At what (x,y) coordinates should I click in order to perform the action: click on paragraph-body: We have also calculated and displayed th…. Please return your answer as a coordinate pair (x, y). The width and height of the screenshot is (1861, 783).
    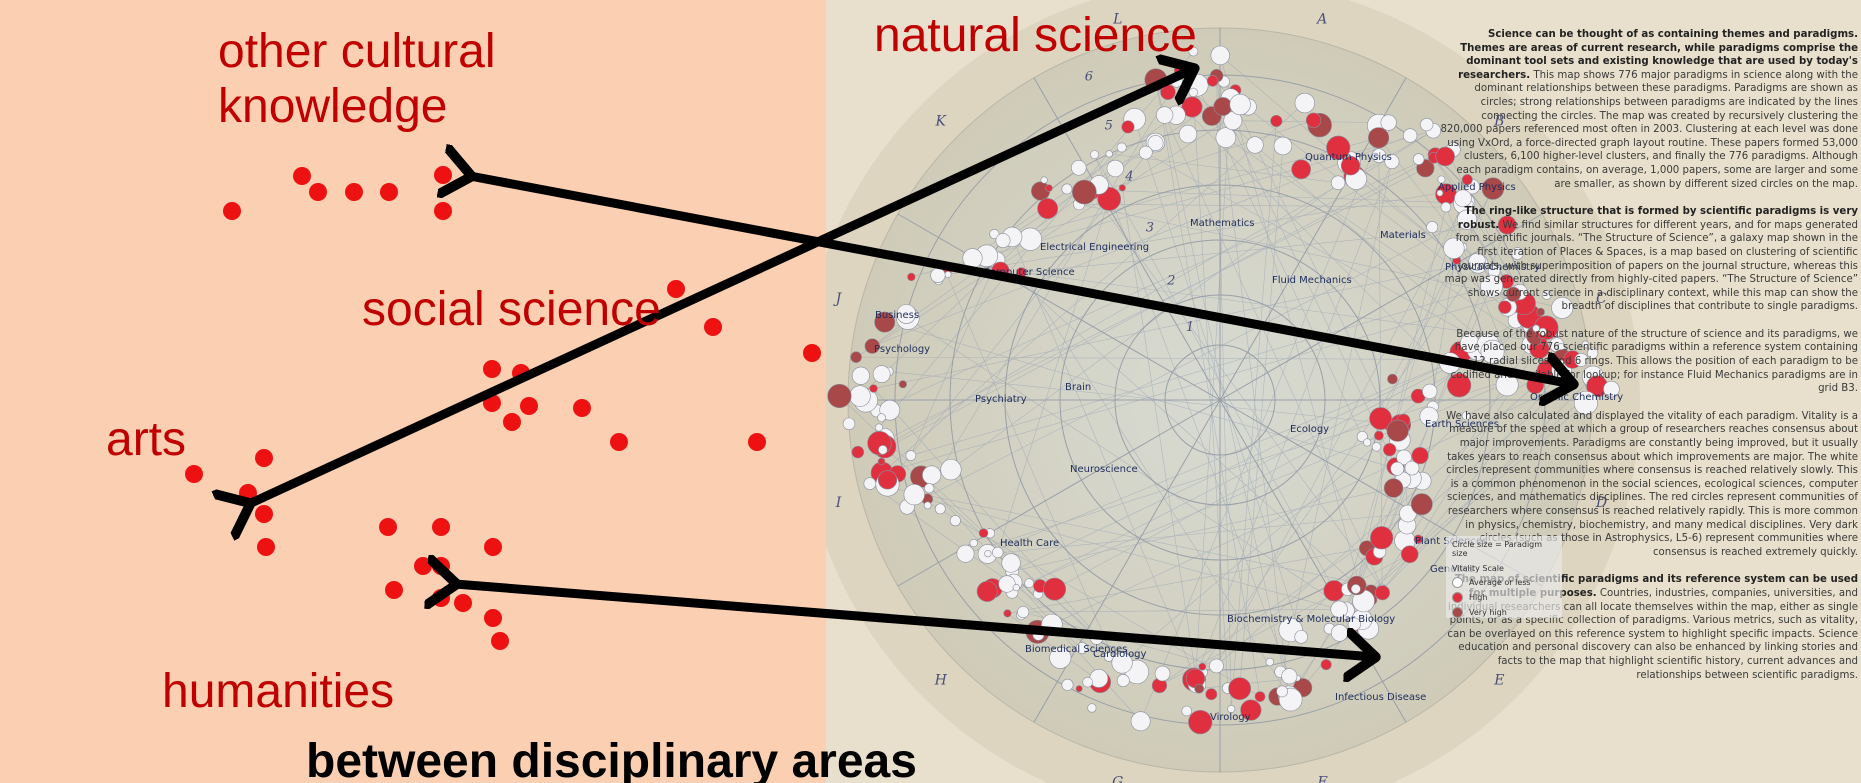
    Looking at the image, I should click on (1652, 484).